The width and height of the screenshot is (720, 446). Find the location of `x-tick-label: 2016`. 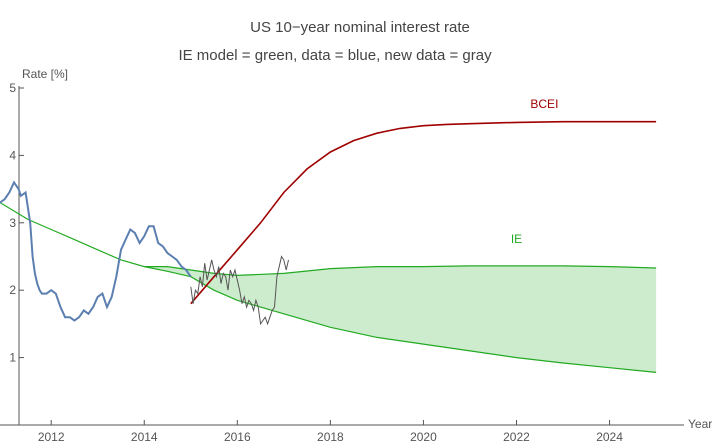

x-tick-label: 2016 is located at coordinates (237, 437).